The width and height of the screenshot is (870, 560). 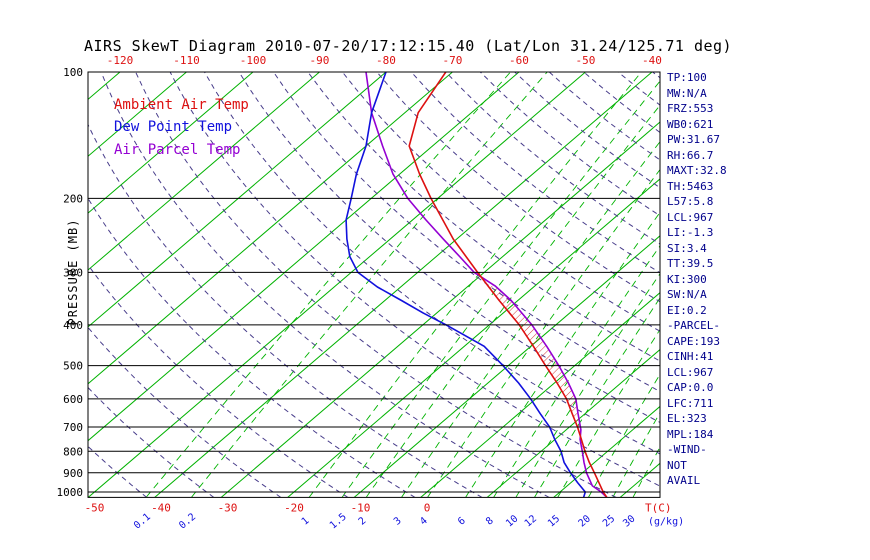 I want to click on stat-line: RH:66.7, so click(x=690, y=155).